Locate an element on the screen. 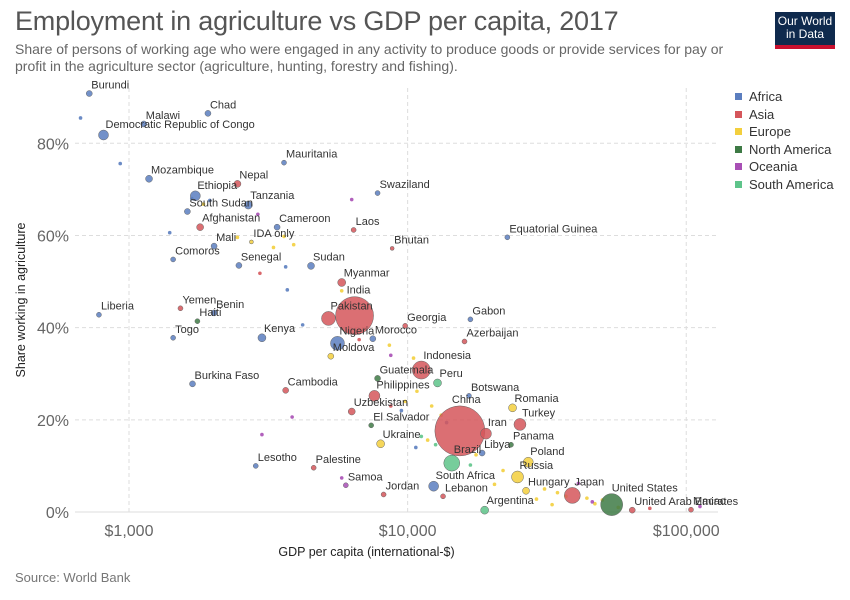 The width and height of the screenshot is (850, 600). legend-item: Oceania is located at coordinates (784, 167).